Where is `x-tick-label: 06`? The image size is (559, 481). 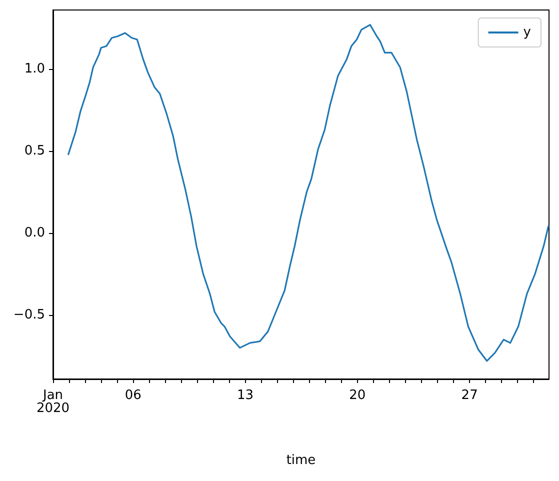
x-tick-label: 06 is located at coordinates (133, 395).